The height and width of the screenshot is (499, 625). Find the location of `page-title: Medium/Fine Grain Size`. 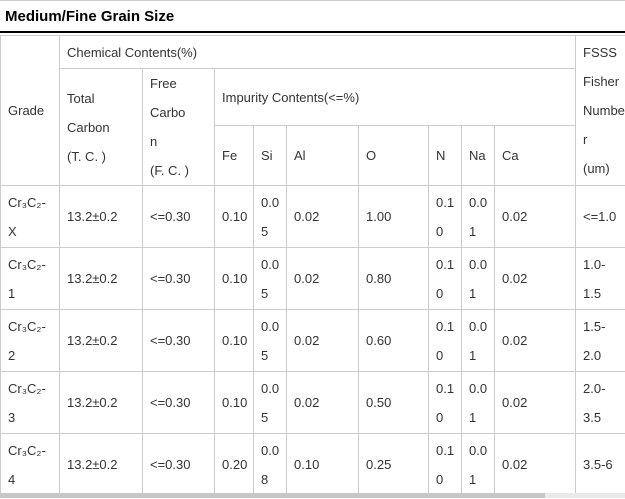

page-title: Medium/Fine Grain Size is located at coordinates (312, 17).